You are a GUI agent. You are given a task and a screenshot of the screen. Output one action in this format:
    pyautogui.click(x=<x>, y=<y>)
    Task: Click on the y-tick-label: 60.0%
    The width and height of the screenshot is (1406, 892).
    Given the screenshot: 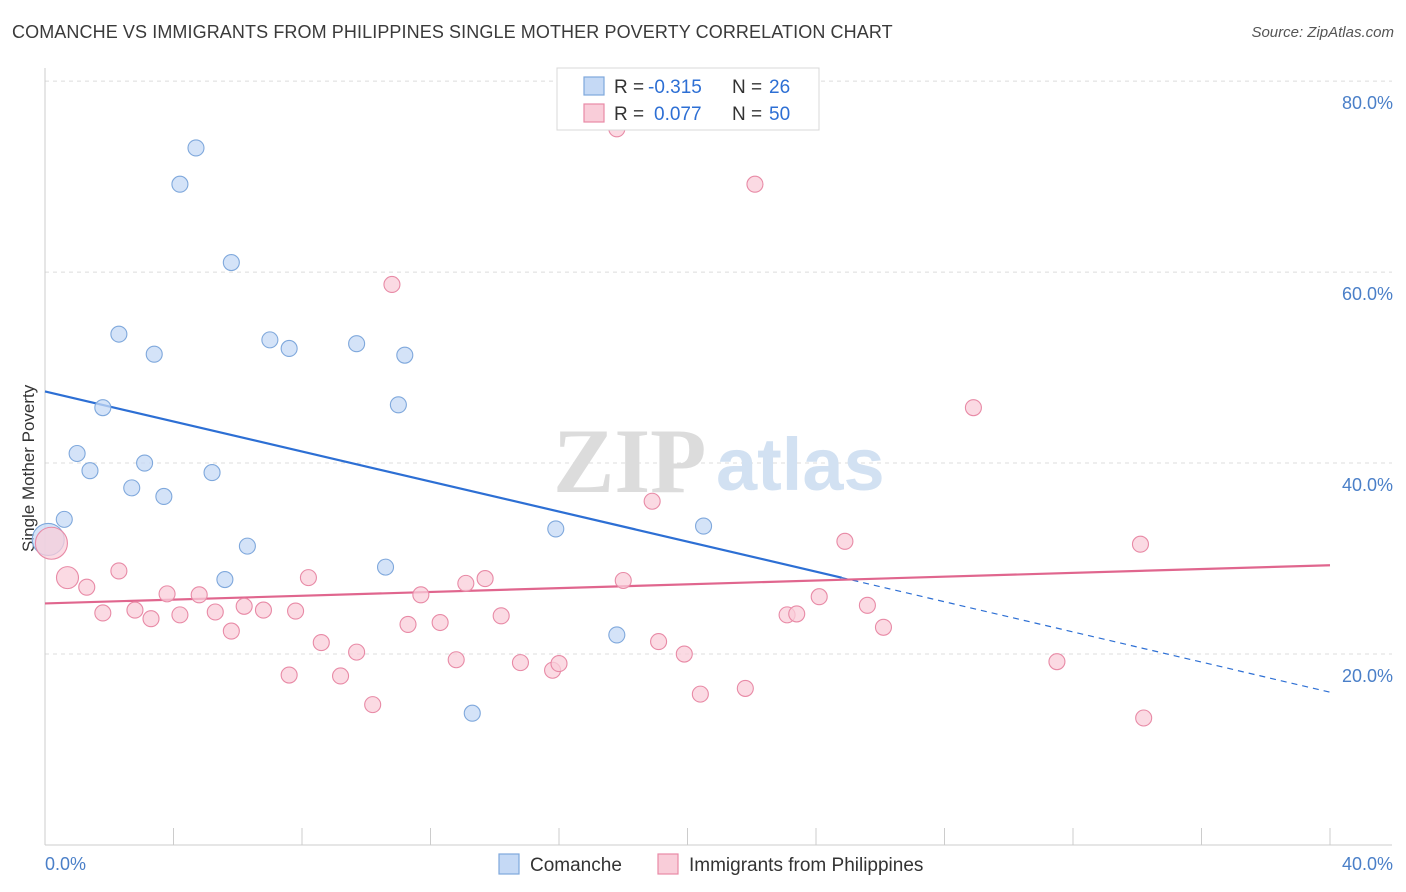 What is the action you would take?
    pyautogui.click(x=1367, y=294)
    